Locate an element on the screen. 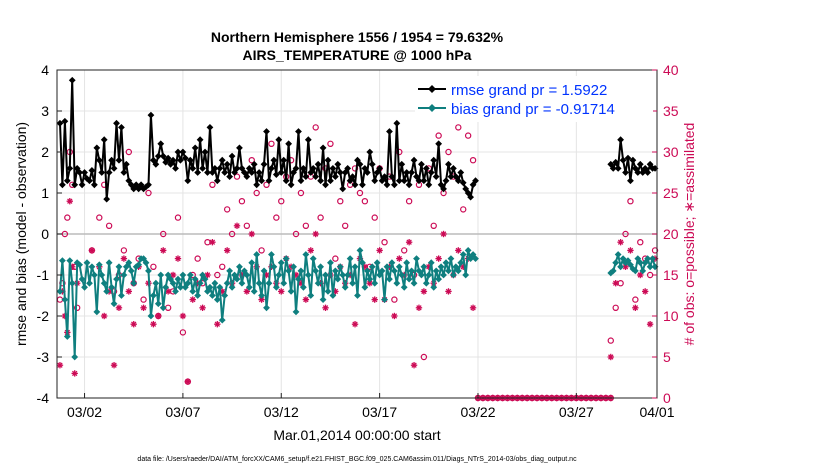 This screenshot has height=475, width=830. y-left-tick-label: 4 is located at coordinates (45, 70).